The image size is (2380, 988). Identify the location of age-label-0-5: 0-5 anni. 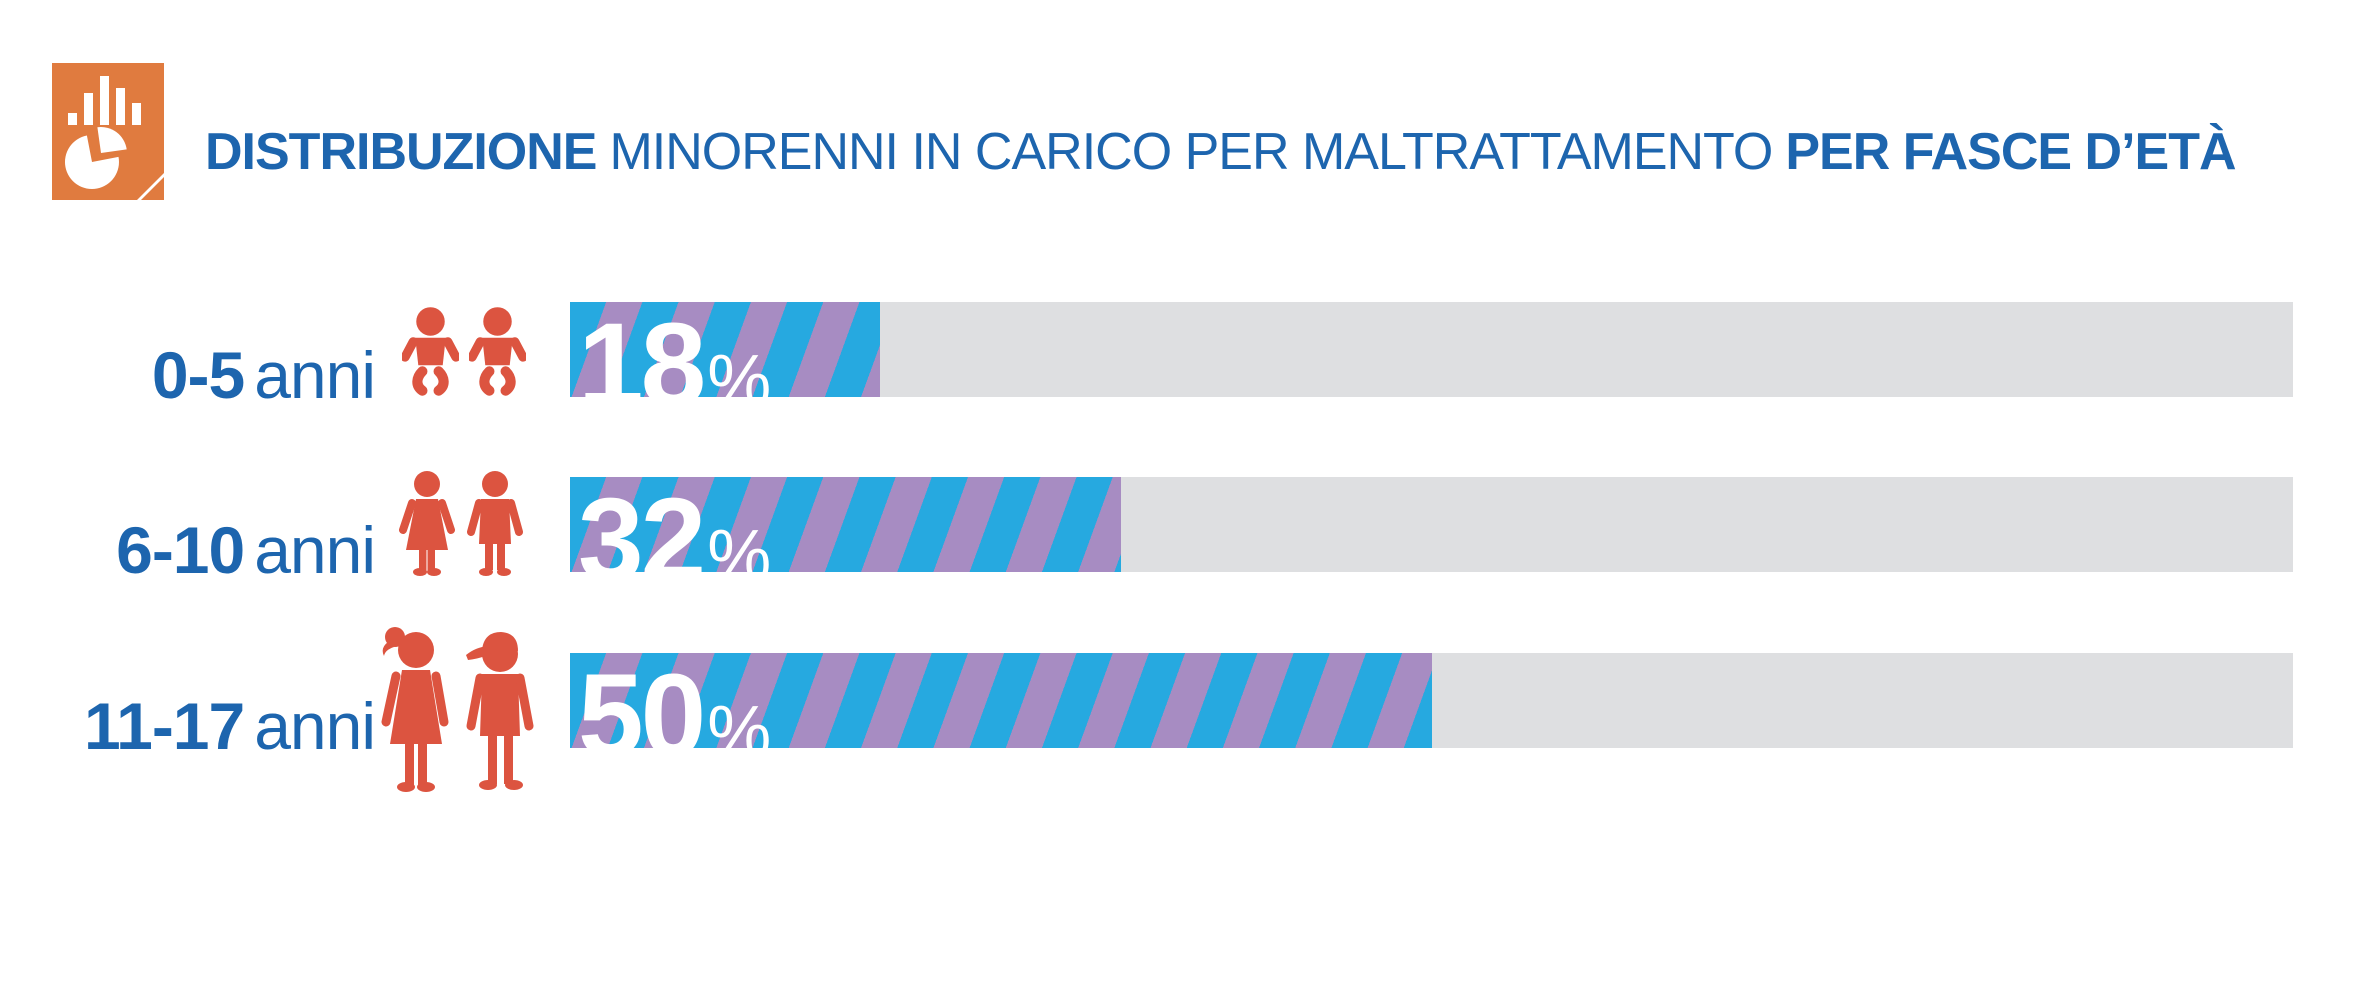
(188, 375).